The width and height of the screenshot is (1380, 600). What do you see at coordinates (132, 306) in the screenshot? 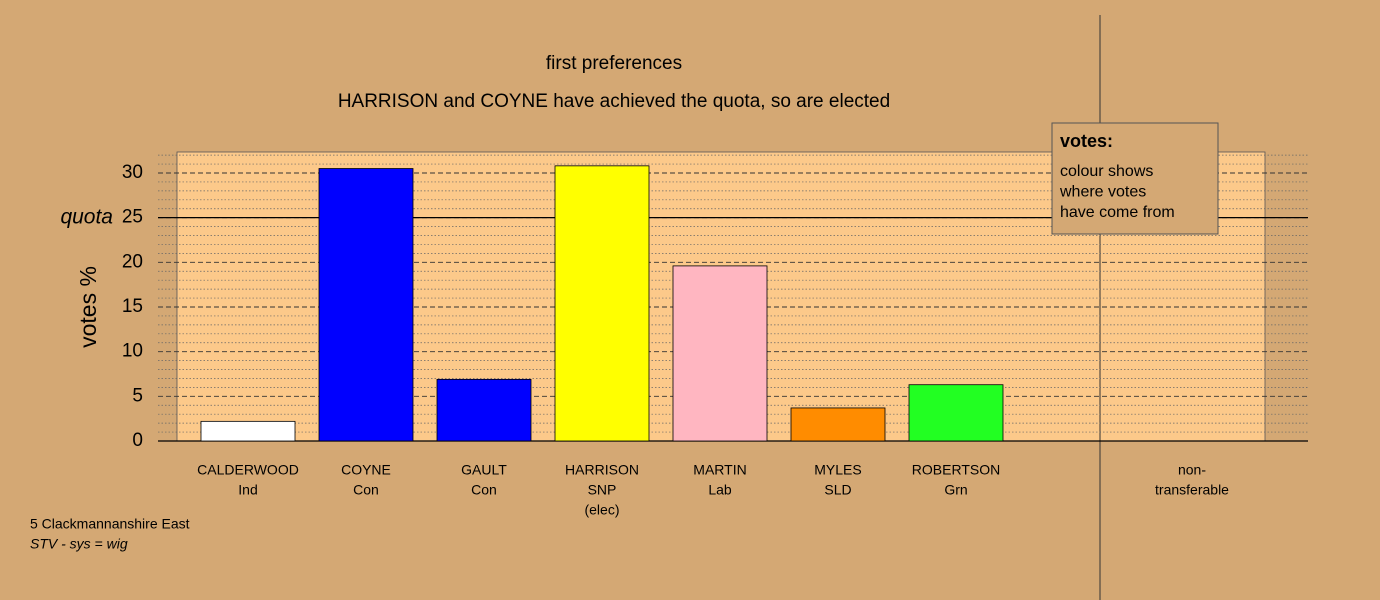
I see `y-tick-label: 15` at bounding box center [132, 306].